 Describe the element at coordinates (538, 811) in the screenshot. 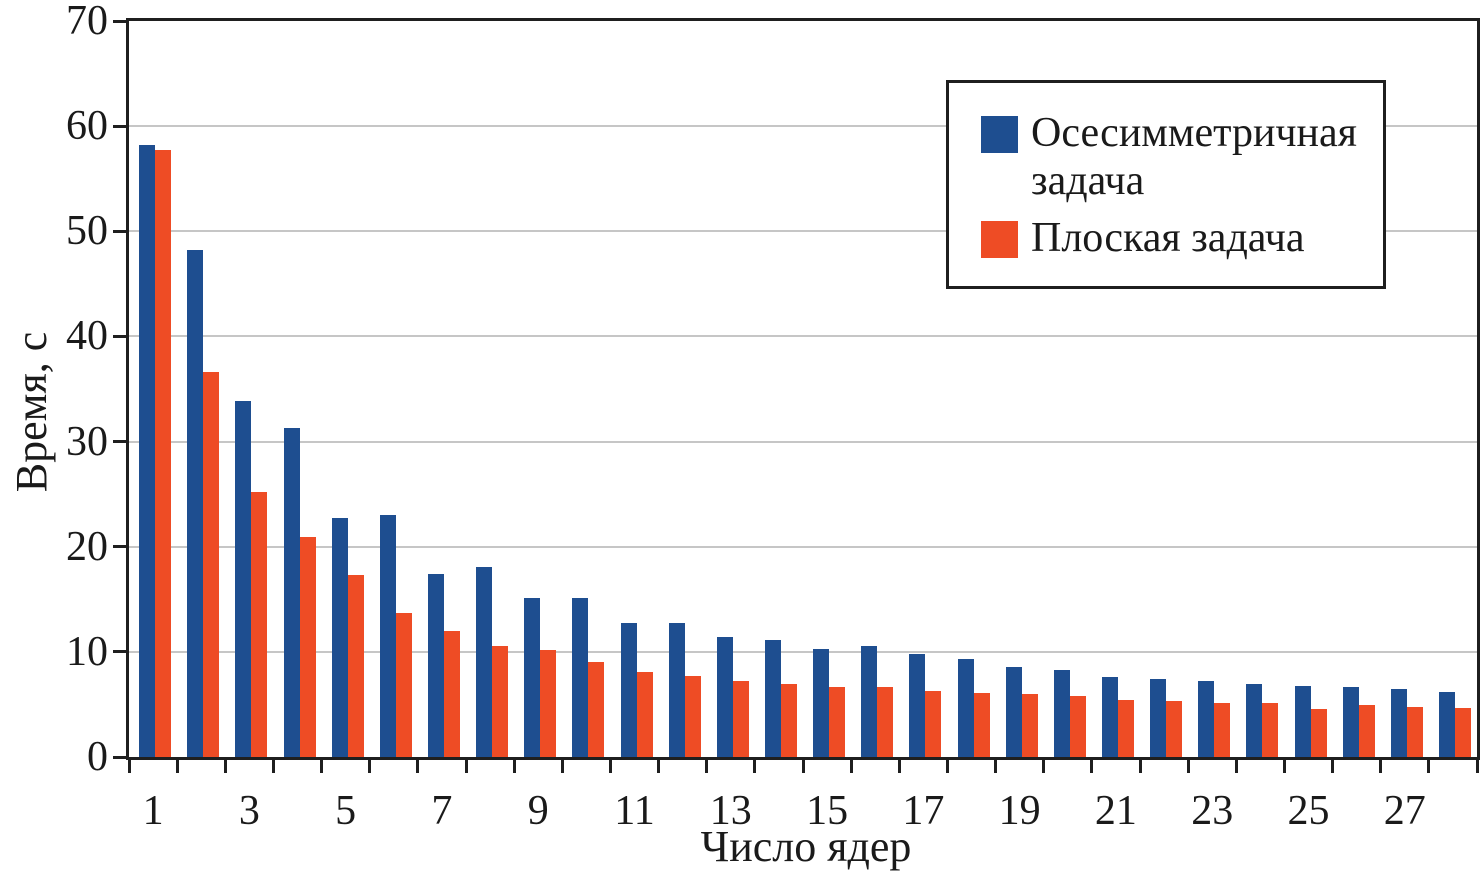

I see `x-axis-tick-label-9: 9` at that location.